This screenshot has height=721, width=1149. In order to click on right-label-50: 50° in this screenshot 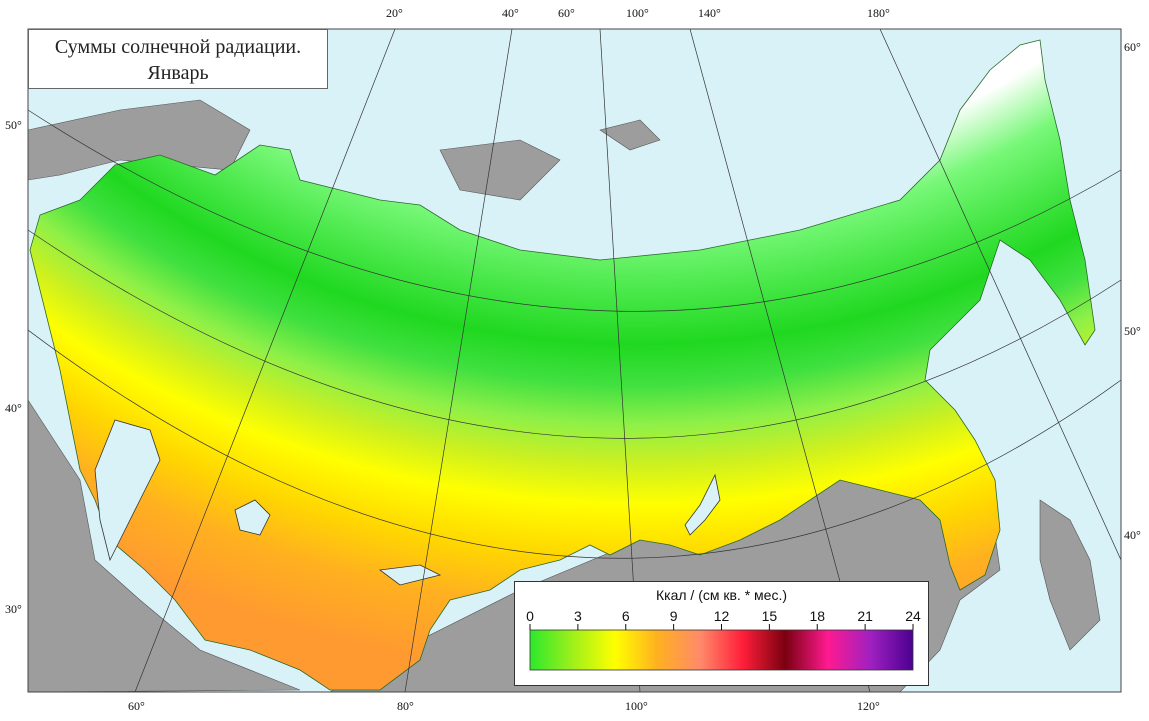, I will do `click(1132, 331)`.